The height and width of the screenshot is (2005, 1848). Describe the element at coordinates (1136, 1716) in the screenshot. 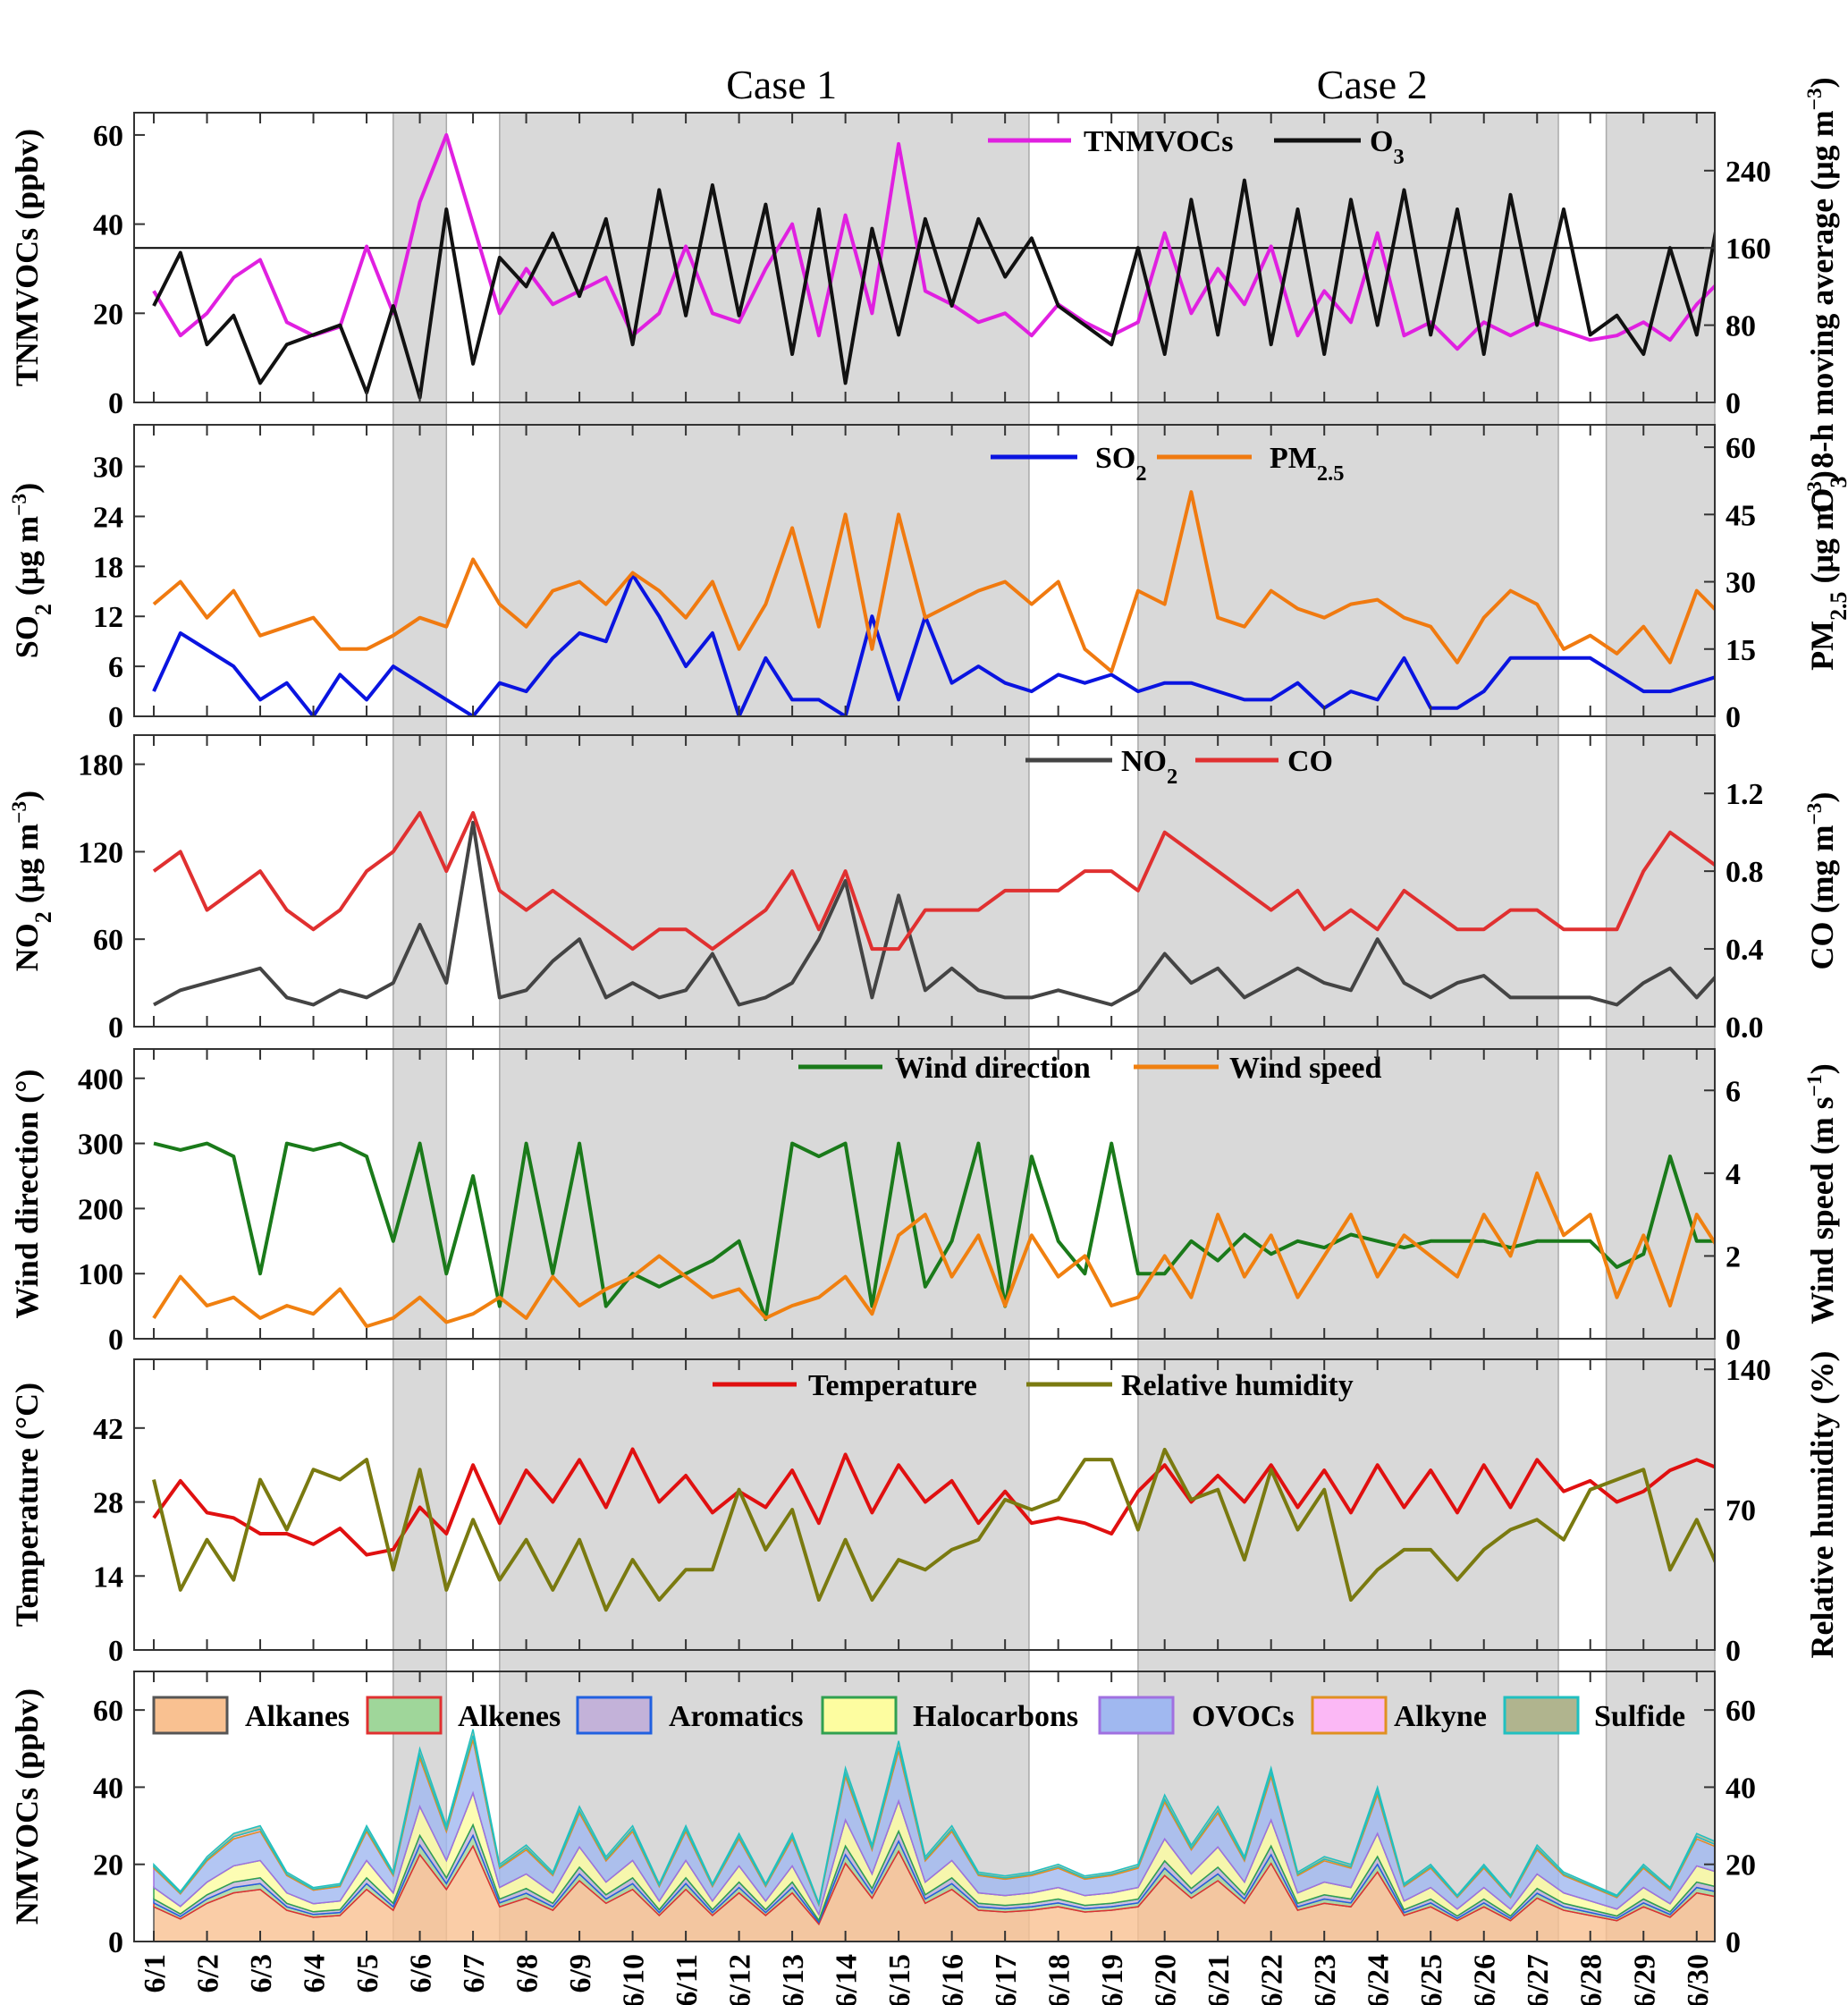

I see `legend-swatch-ovocs` at that location.